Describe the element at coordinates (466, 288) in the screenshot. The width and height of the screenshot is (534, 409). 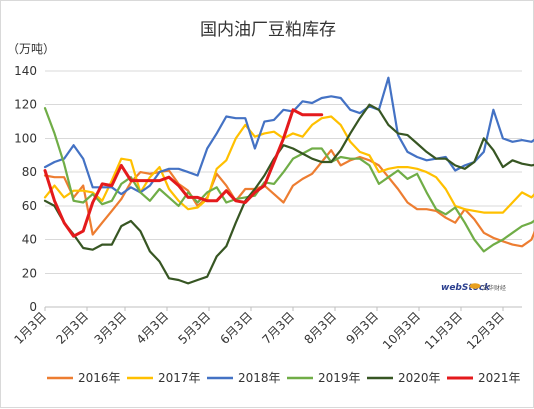
I see `svg-text: webStock` at that location.